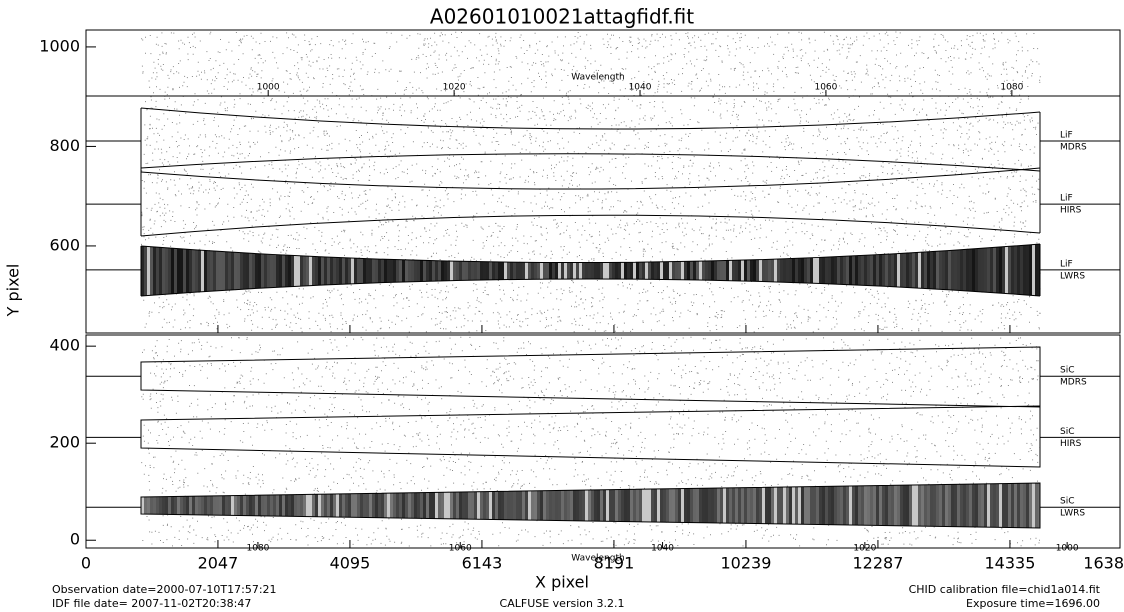 This screenshot has height=612, width=1124. I want to click on wavelength-tick-label: 1020, so click(864, 549).